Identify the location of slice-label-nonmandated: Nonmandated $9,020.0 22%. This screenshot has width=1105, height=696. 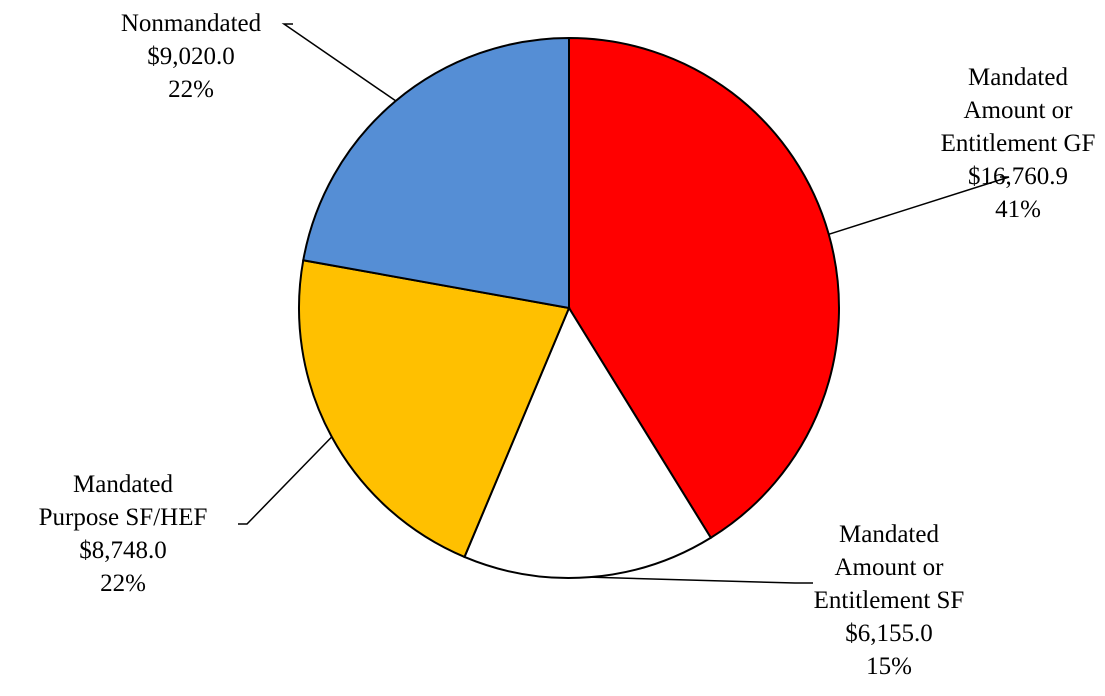
(191, 56).